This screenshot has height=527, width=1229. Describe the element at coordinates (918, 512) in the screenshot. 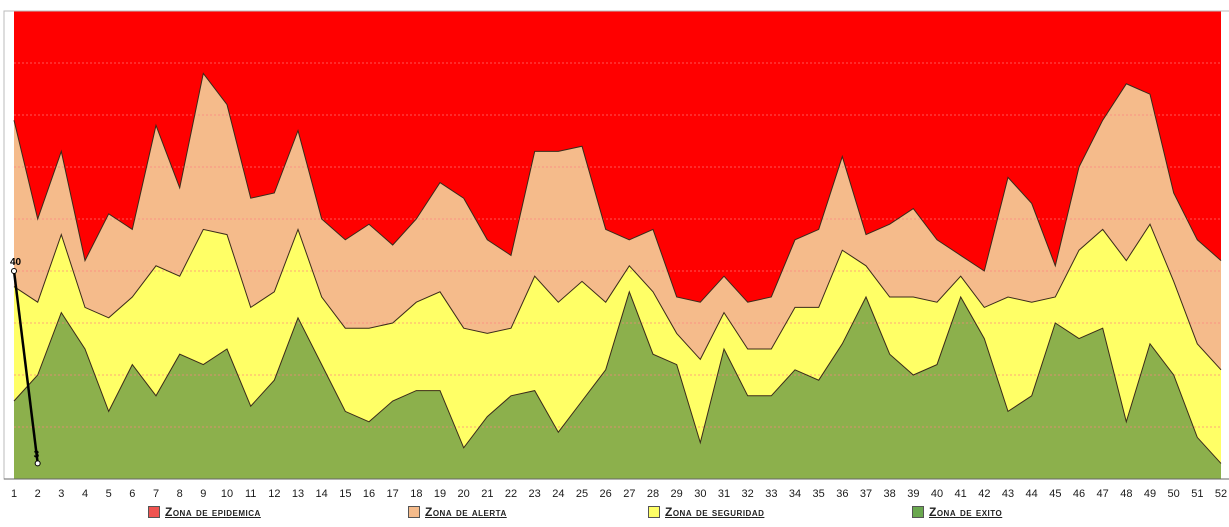

I see `legend-swatch-exito` at that location.